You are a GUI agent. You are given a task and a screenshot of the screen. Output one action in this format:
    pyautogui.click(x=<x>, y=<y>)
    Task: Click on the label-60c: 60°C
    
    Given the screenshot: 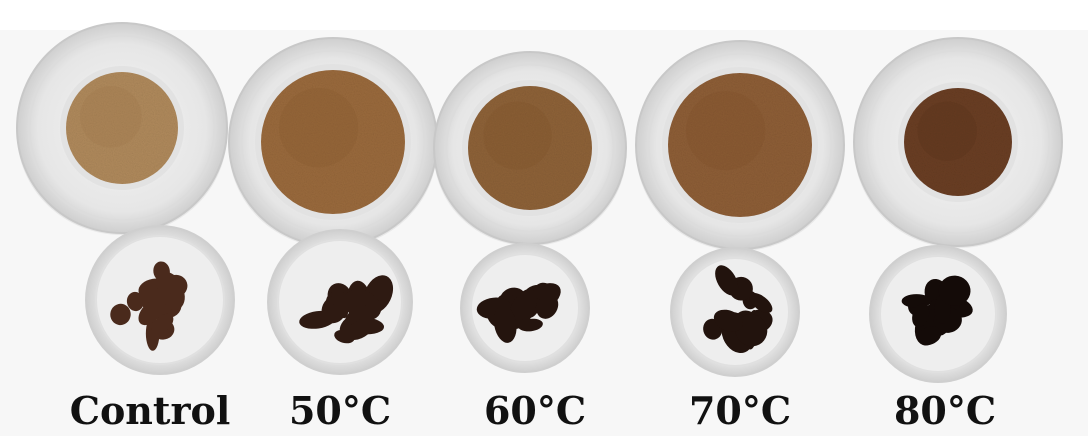 What is the action you would take?
    pyautogui.click(x=535, y=410)
    